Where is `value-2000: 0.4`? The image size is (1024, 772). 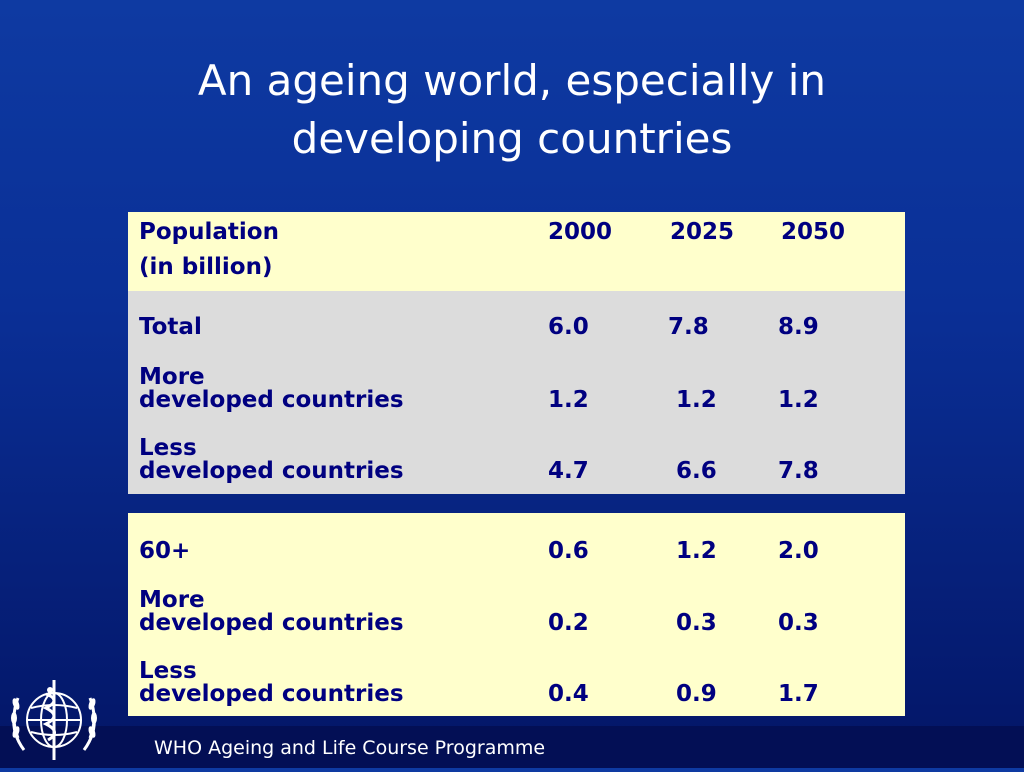 value-2000: 0.4 is located at coordinates (568, 694).